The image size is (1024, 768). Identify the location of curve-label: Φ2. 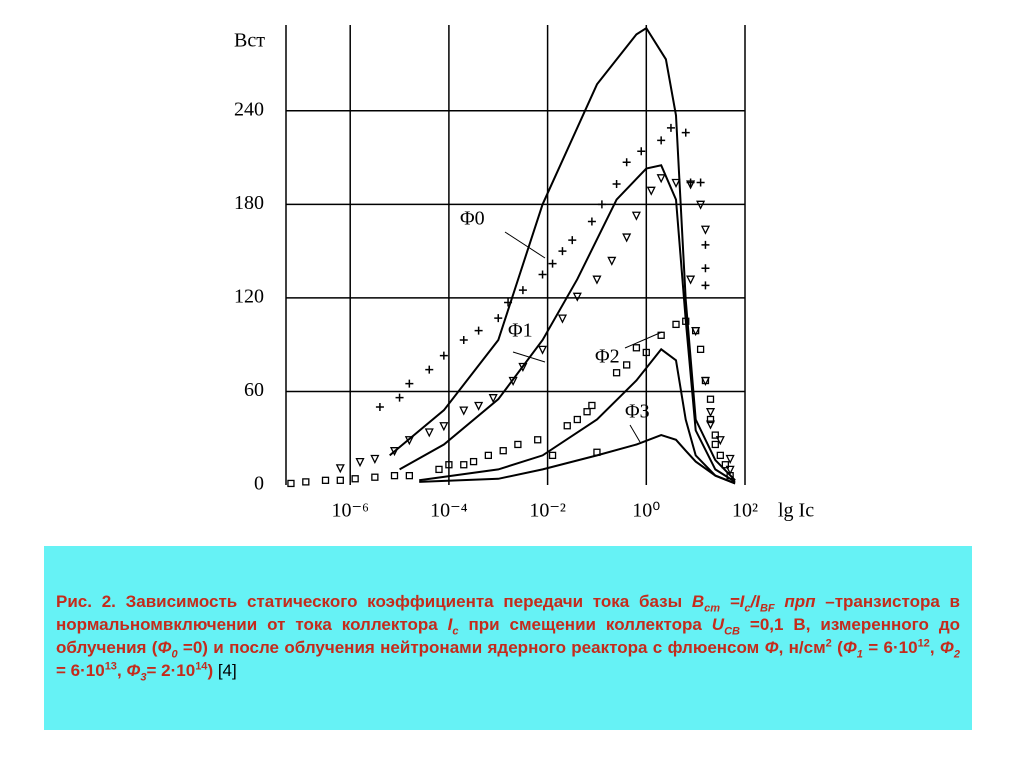
(607, 357).